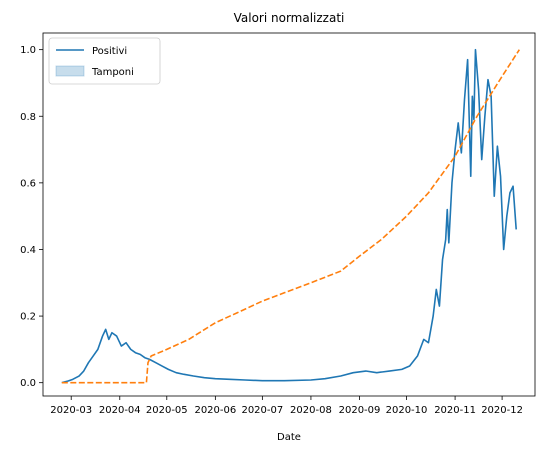 This screenshot has height=453, width=547. What do you see at coordinates (104, 61) in the screenshot?
I see `legend: Positivi Tamponi` at bounding box center [104, 61].